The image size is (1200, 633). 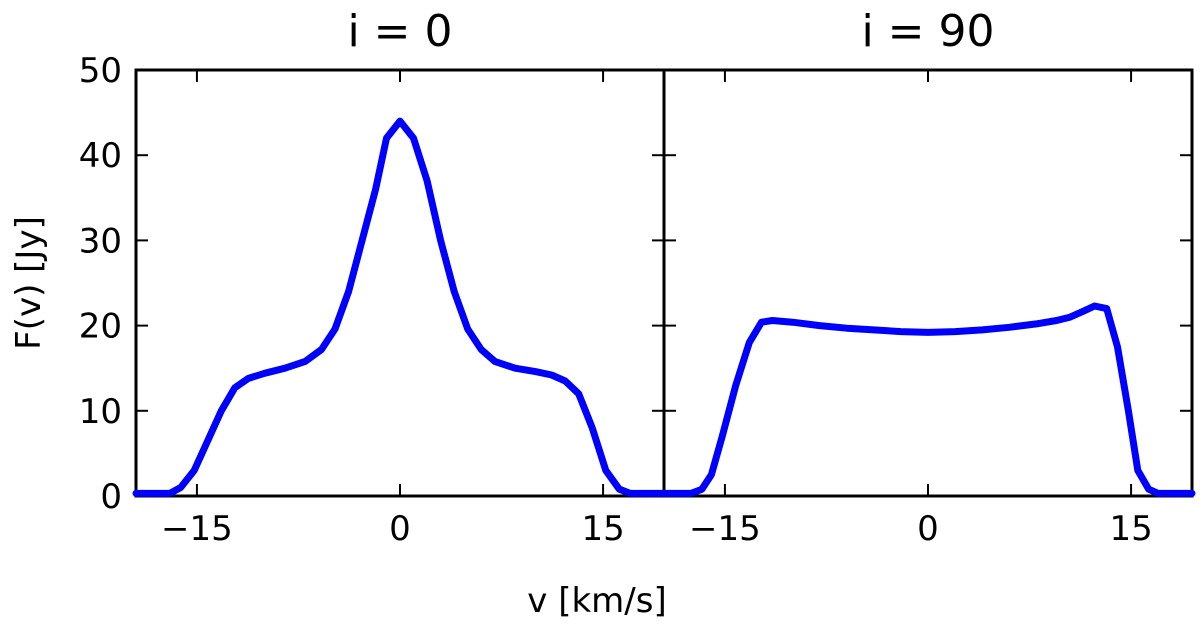 I want to click on y-axis-label: F(v) [Jy], so click(x=29, y=283).